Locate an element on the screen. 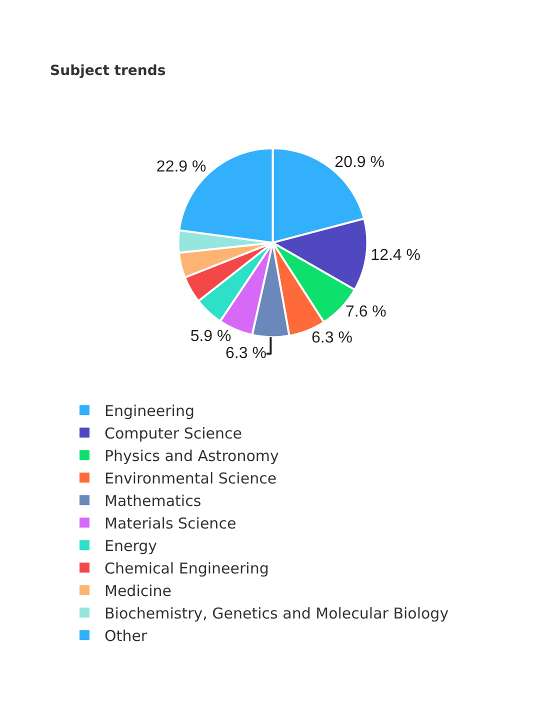 Image resolution: width=556 pixels, height=710 pixels. legend-label: Mathematics is located at coordinates (153, 501).